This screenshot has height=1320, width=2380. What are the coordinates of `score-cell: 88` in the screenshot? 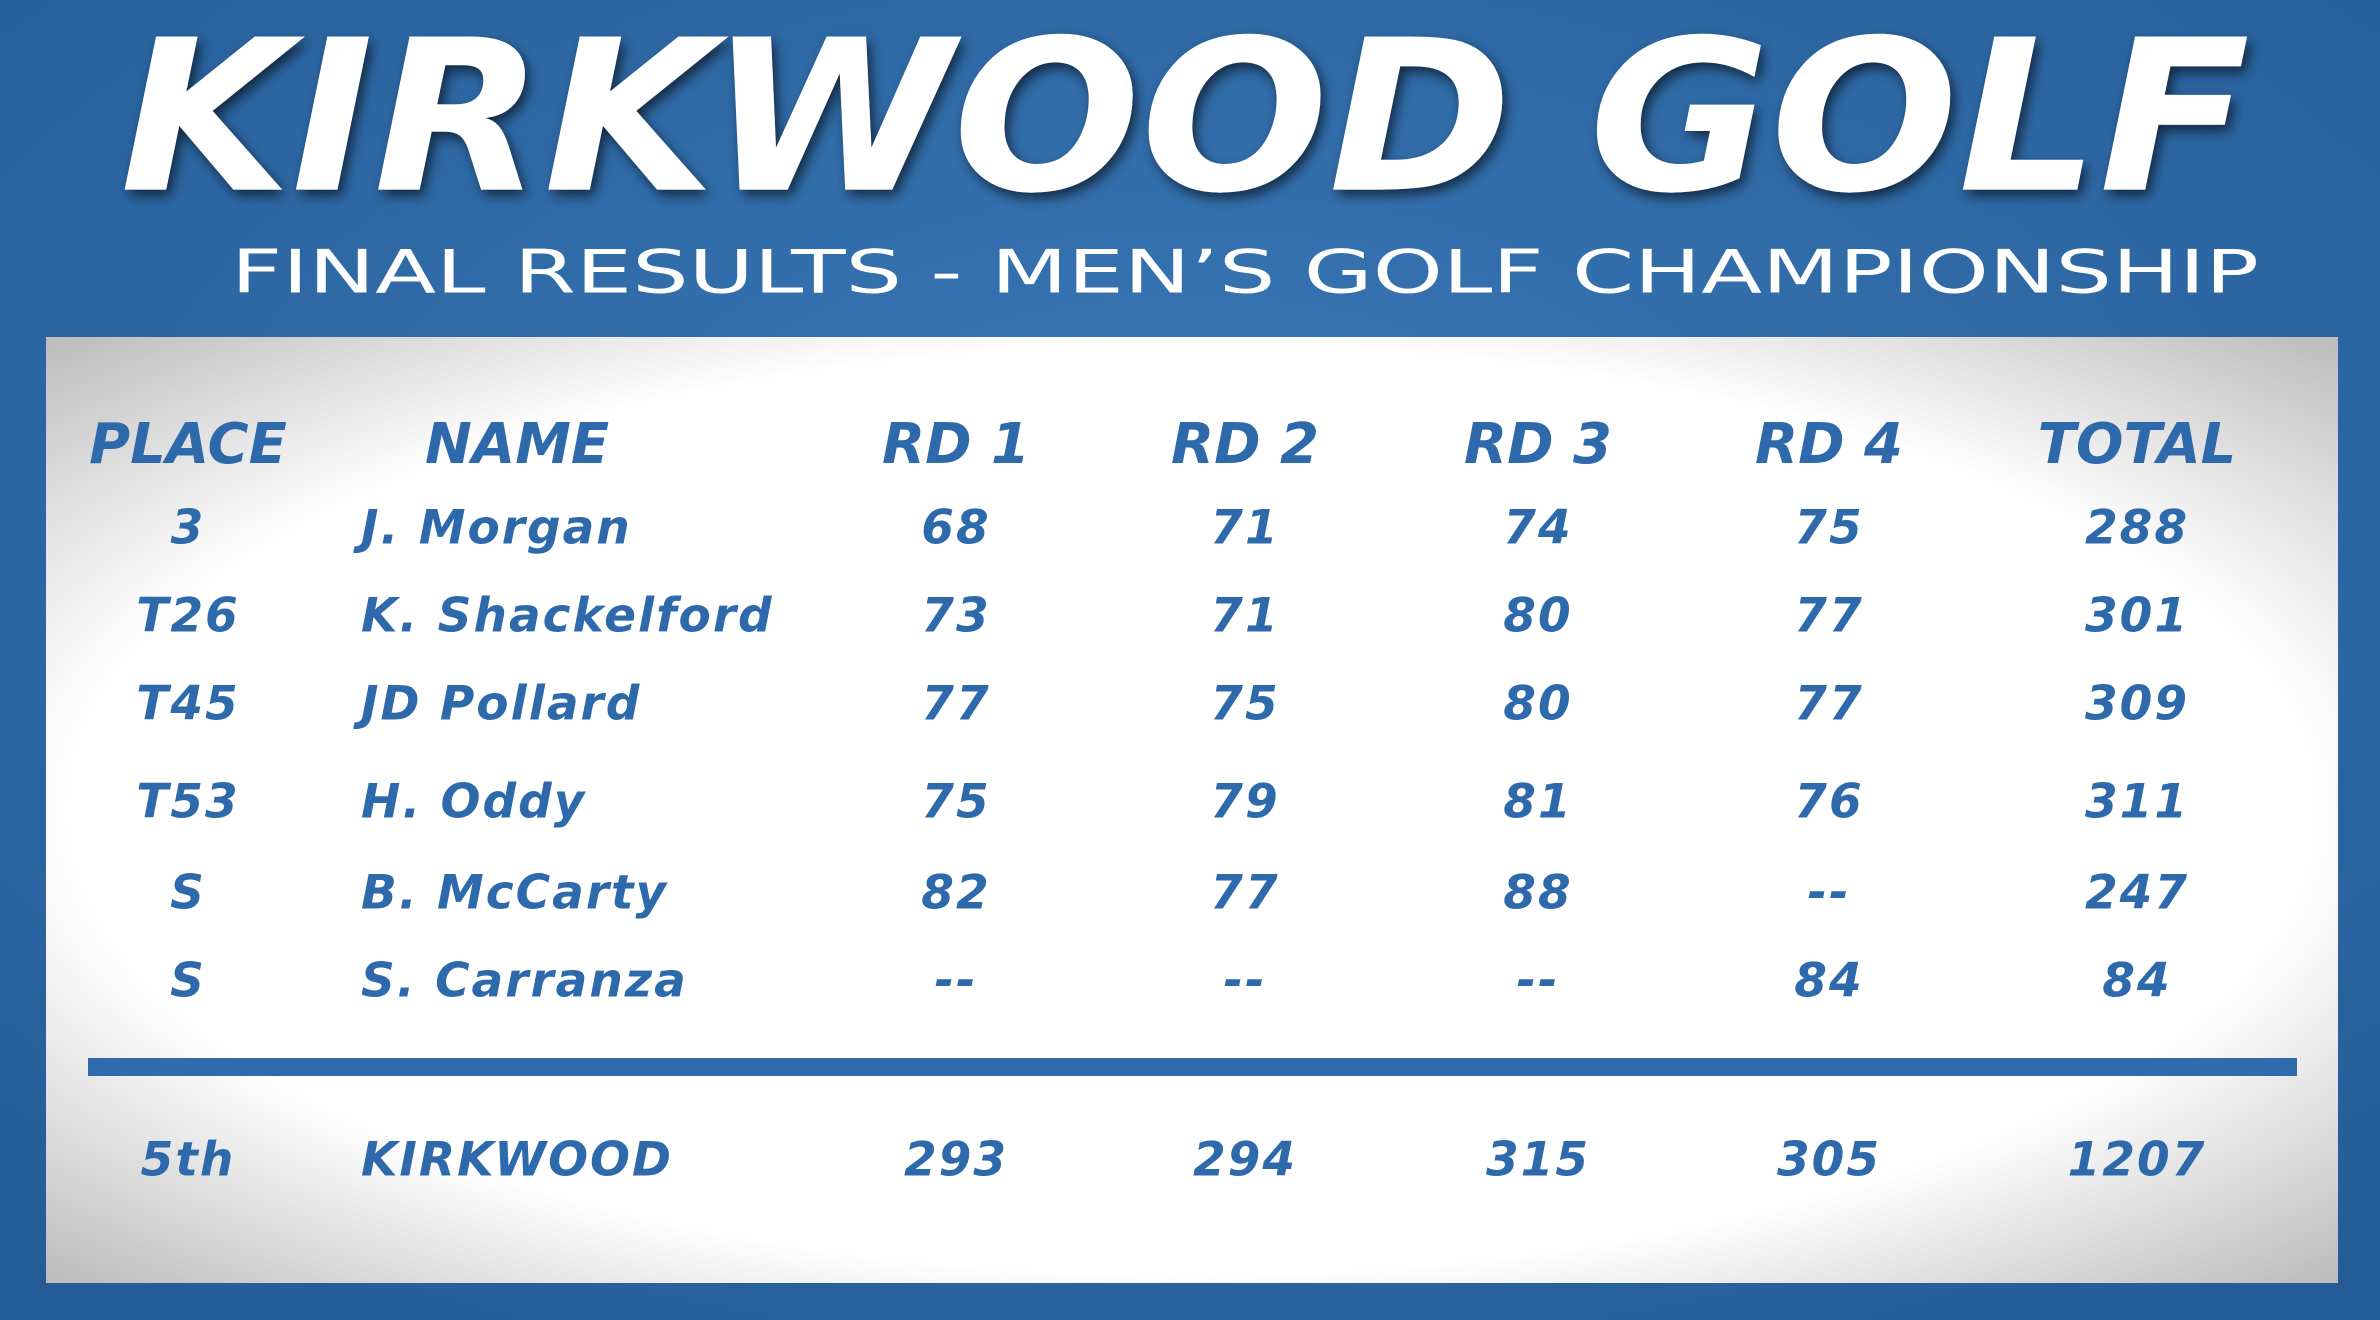 It's located at (1537, 893).